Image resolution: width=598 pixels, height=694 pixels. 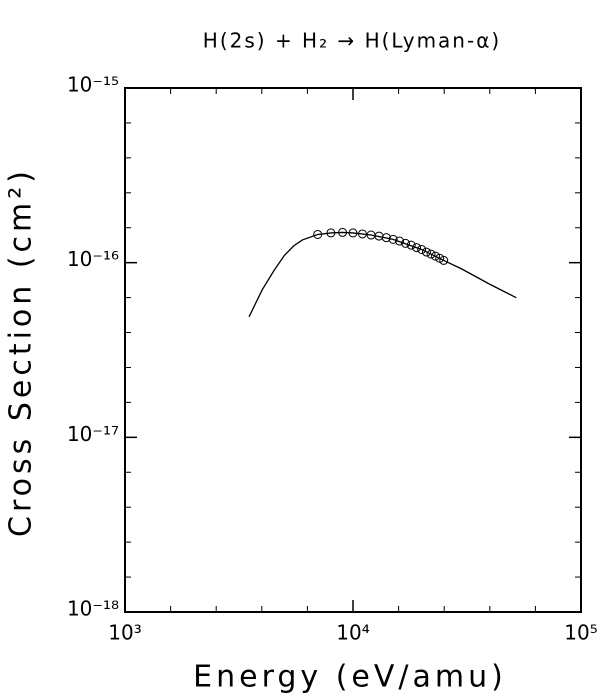 What do you see at coordinates (93, 259) in the screenshot?
I see `y-tick-label: 10⁻¹⁶` at bounding box center [93, 259].